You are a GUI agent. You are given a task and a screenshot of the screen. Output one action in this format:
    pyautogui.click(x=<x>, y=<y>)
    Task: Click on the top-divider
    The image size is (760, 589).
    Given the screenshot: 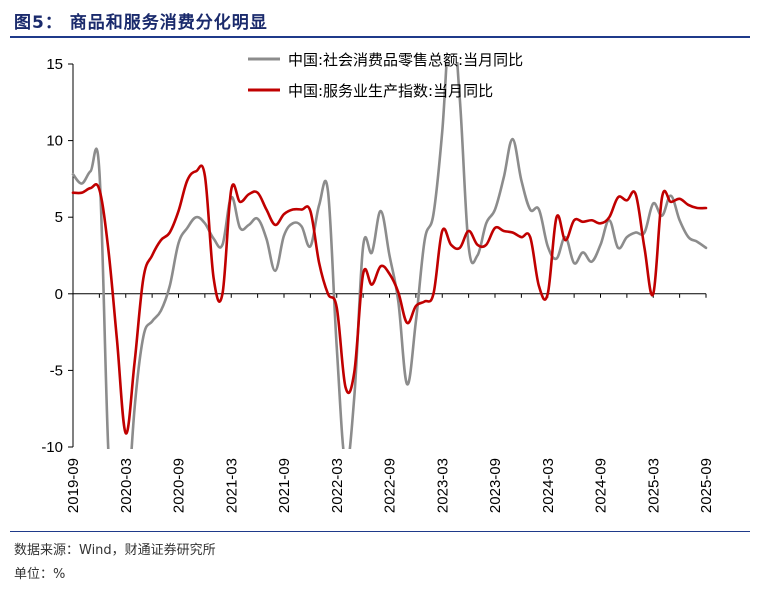 What is the action you would take?
    pyautogui.click(x=380, y=37)
    